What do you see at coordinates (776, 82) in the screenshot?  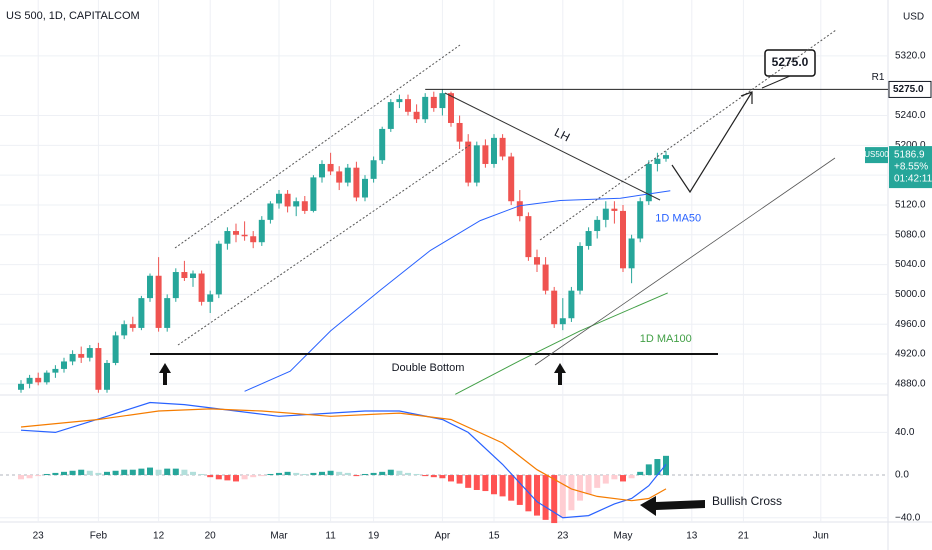 I see `callout-pointer` at bounding box center [776, 82].